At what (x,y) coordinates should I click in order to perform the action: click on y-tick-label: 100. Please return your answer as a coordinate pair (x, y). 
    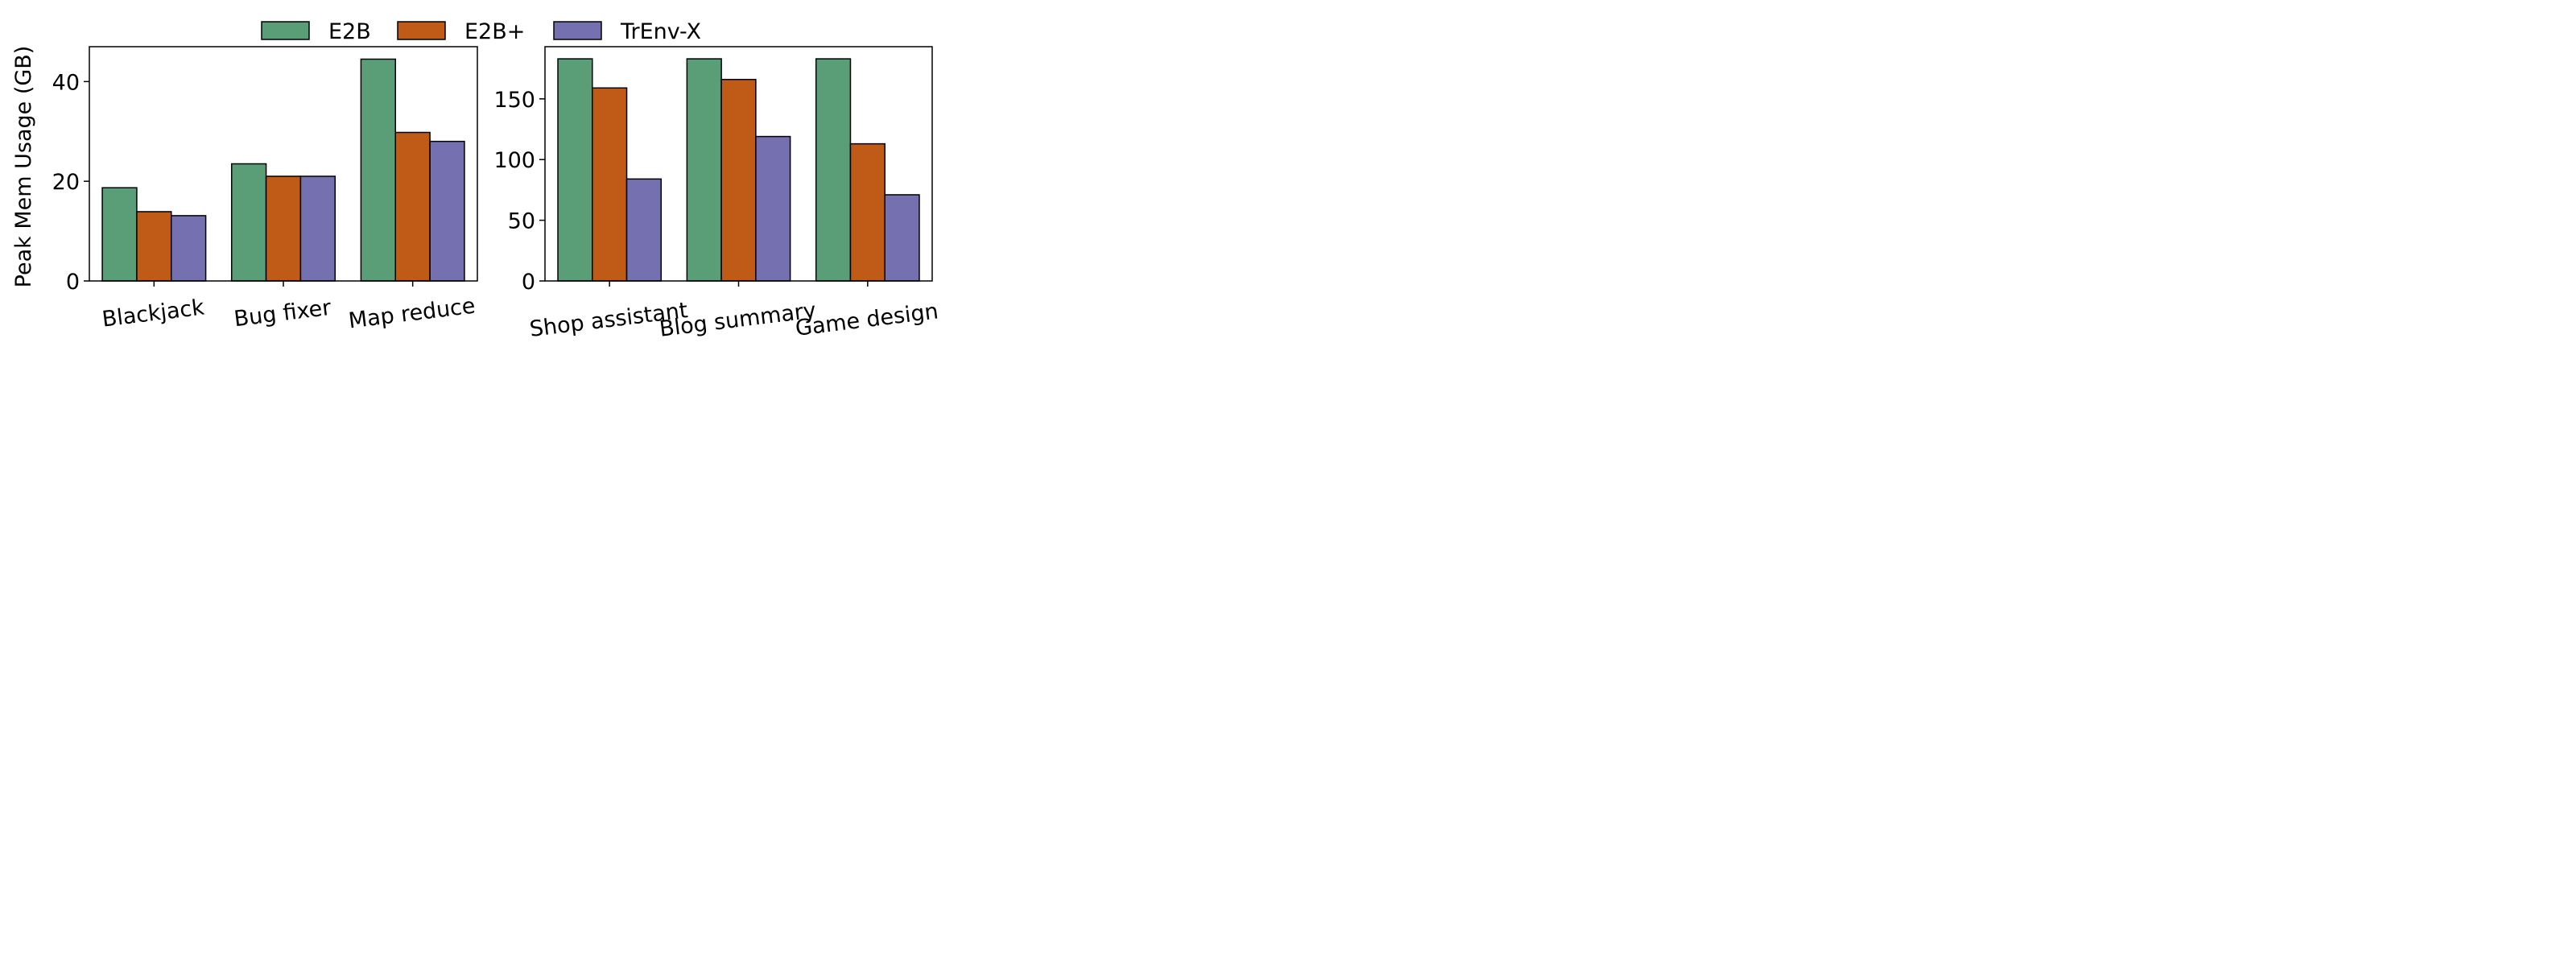
    Looking at the image, I should click on (514, 160).